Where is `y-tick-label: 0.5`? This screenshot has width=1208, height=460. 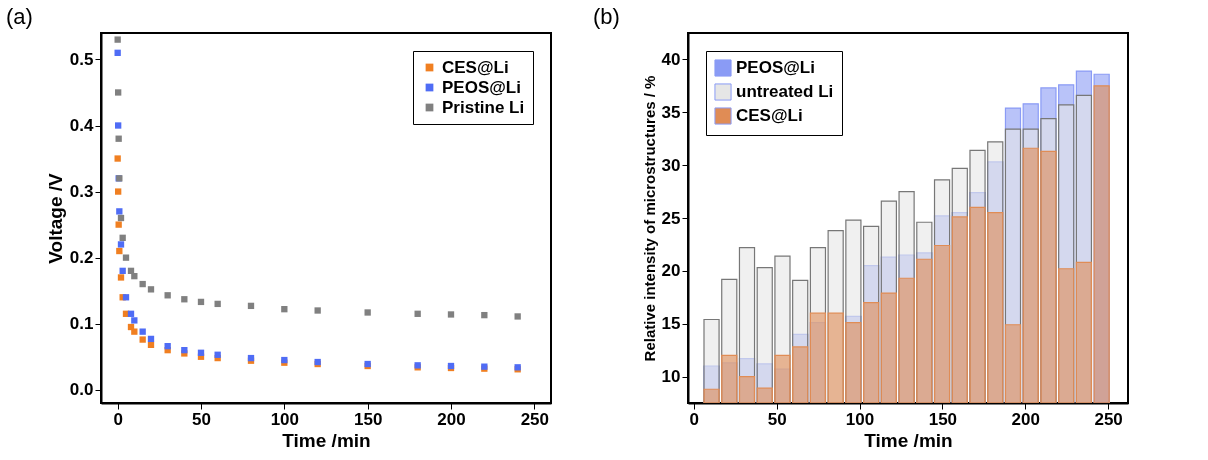 y-tick-label: 0.5 is located at coordinates (81, 59).